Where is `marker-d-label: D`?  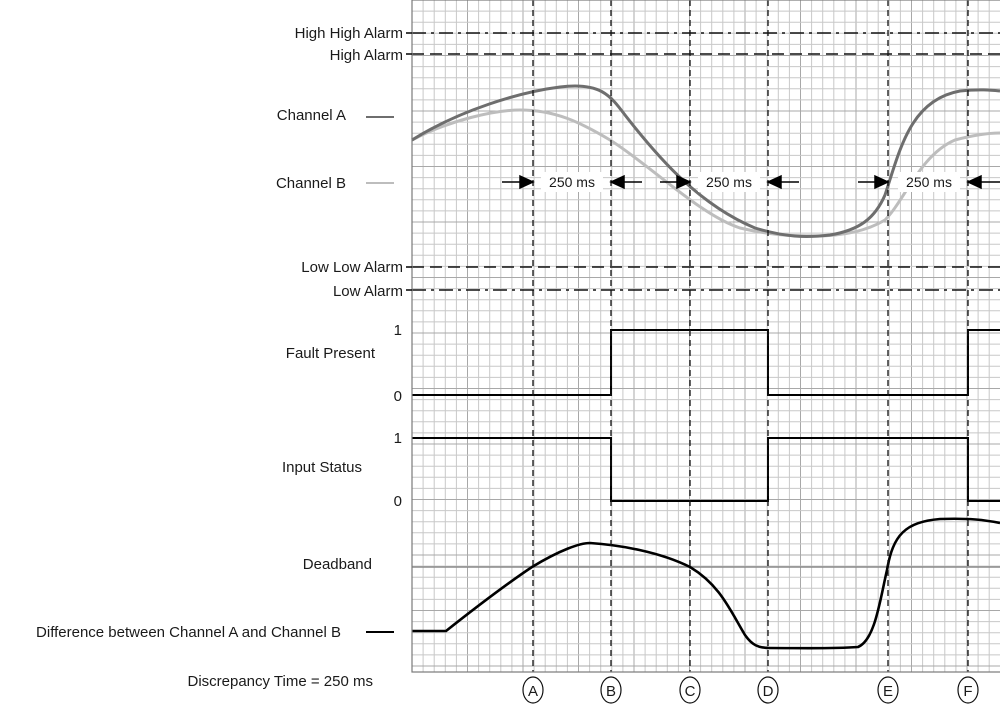
marker-d-label: D is located at coordinates (768, 691).